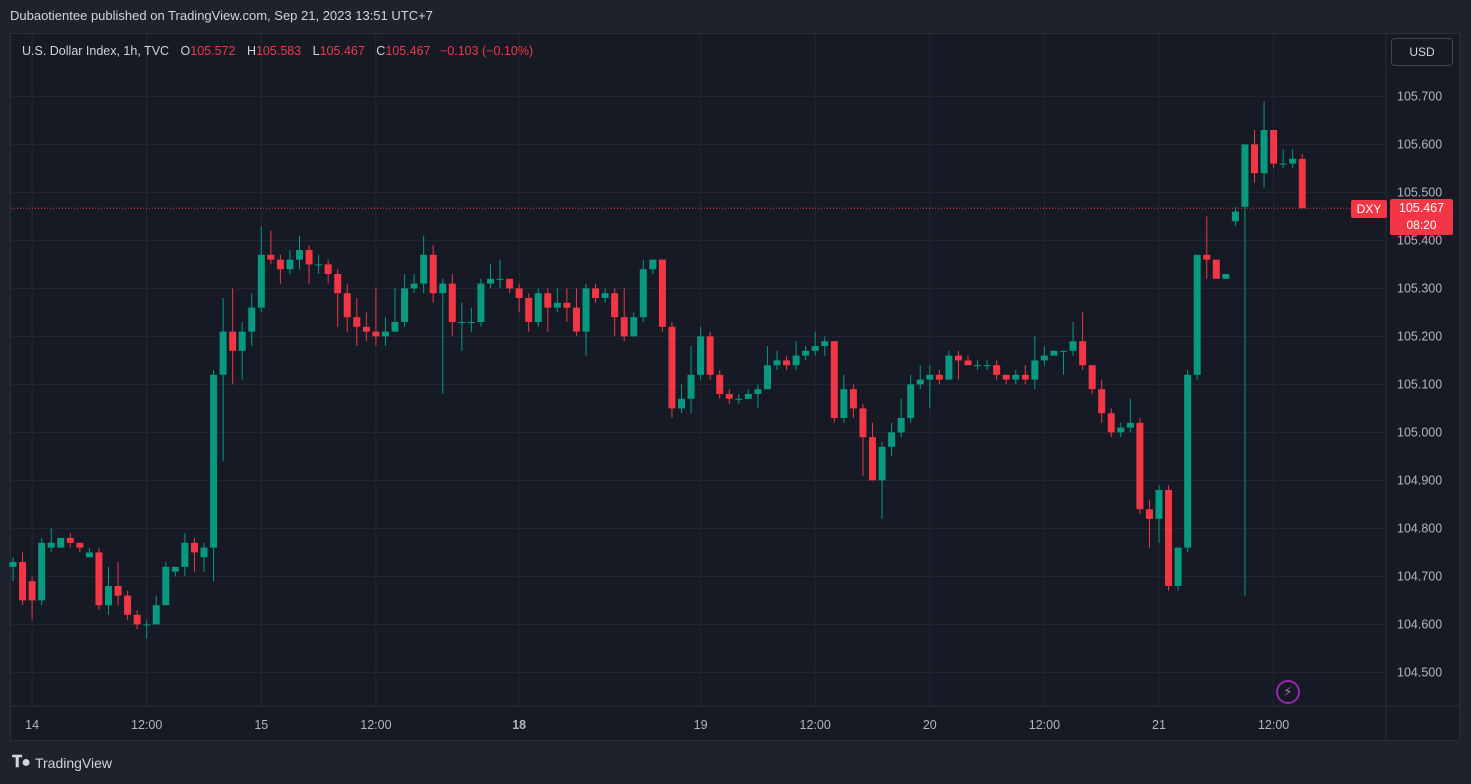  What do you see at coordinates (1422, 52) in the screenshot?
I see `currency-button: USD` at bounding box center [1422, 52].